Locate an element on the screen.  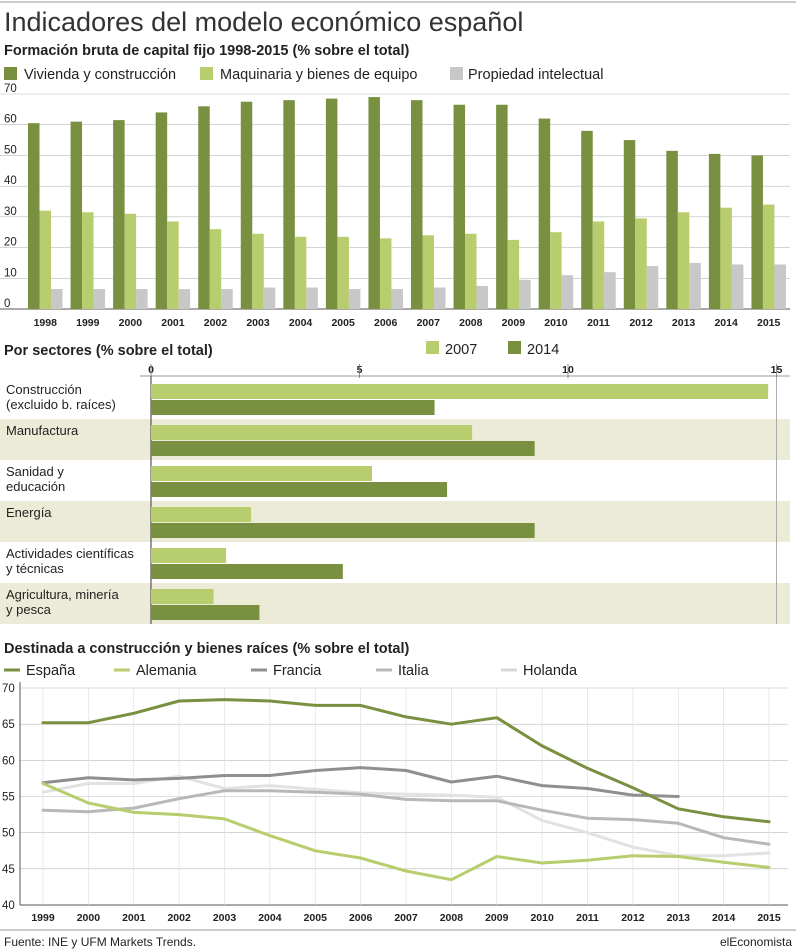
legend-swatch-vivienda is located at coordinates (10, 73).